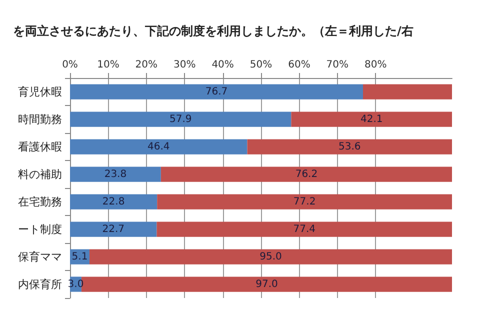  I want to click on x-tick-label: 10%, so click(108, 65).